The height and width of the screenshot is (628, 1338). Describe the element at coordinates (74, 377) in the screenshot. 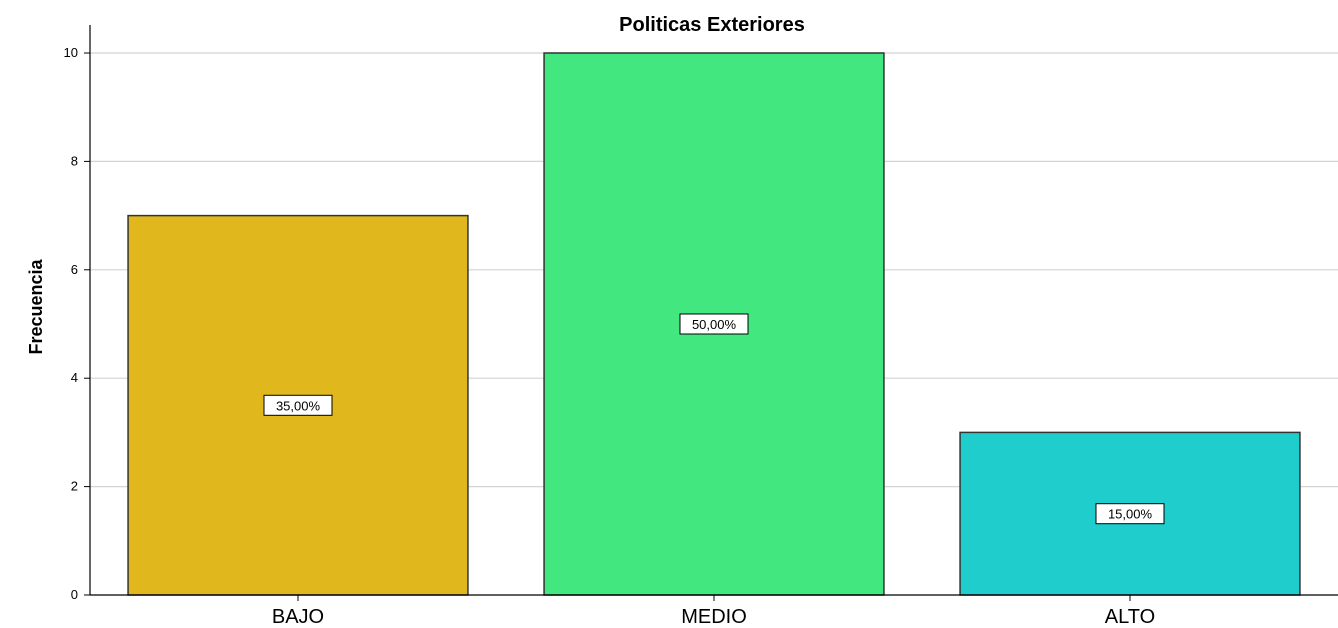

I see `y-tick-label: 4` at that location.